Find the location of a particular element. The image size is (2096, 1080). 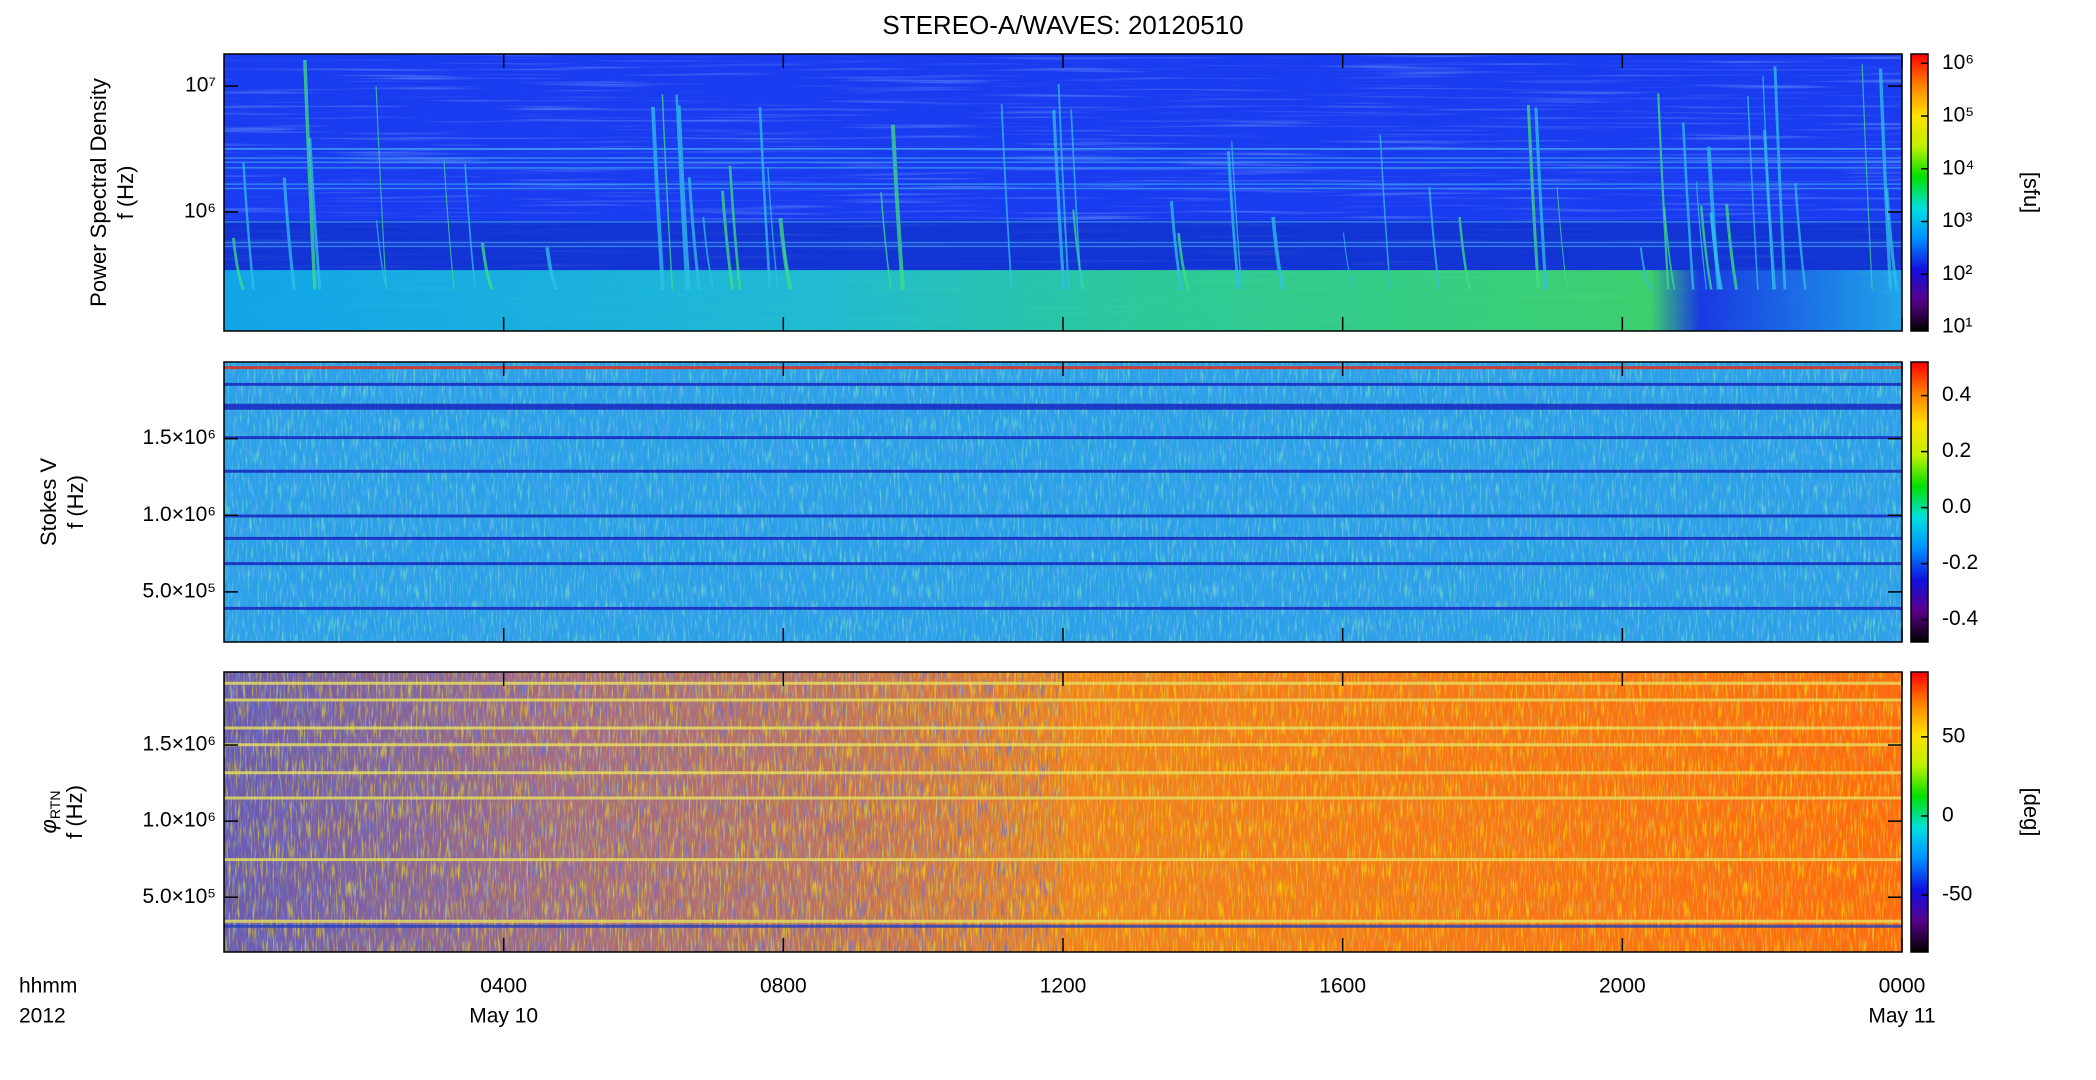

x-axis-header: 2012 is located at coordinates (42, 1016).